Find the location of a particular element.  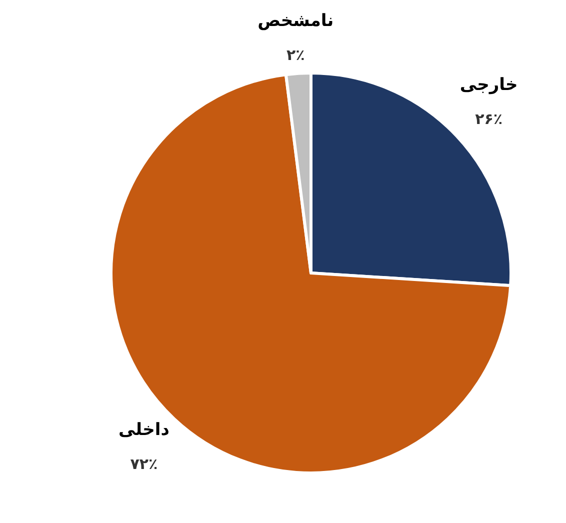

slice-label: خارجی is located at coordinates (489, 84).